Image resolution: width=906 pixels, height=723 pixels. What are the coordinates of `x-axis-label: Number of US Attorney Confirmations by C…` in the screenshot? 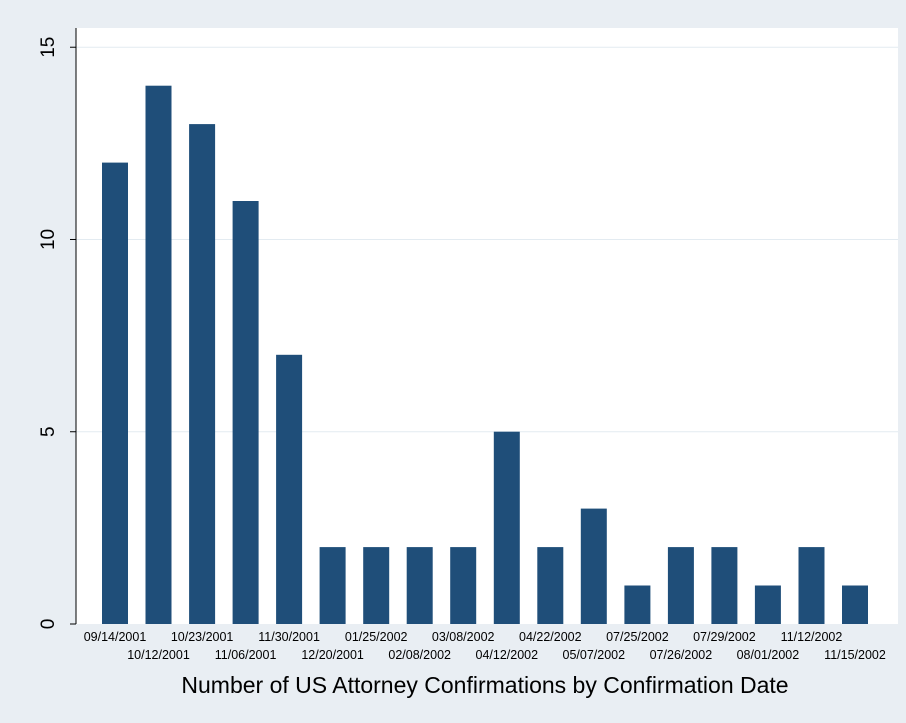 It's located at (484, 685).